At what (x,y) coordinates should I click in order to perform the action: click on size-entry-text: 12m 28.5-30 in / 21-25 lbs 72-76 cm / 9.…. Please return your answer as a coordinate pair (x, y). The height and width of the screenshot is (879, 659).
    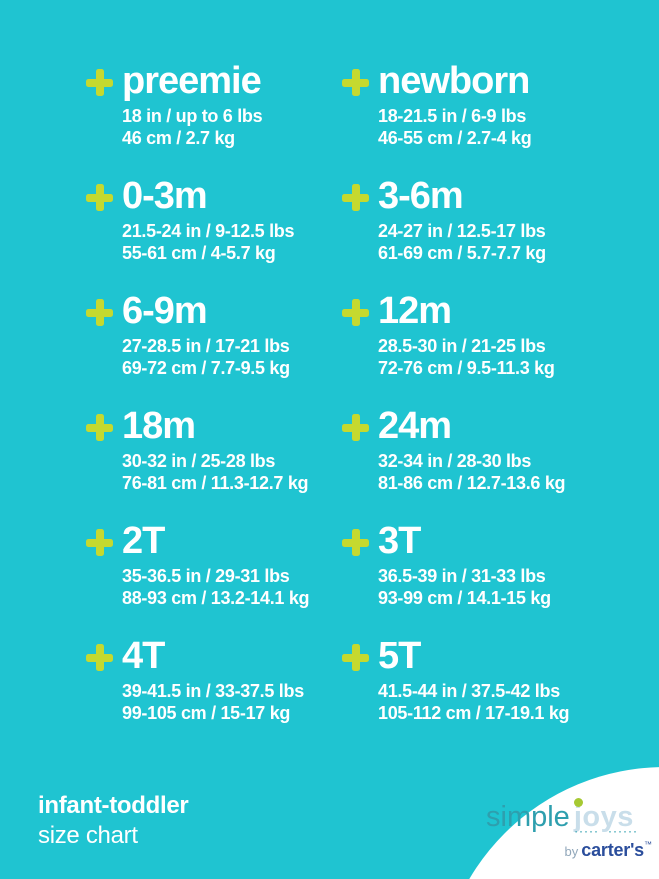
    Looking at the image, I should click on (466, 335).